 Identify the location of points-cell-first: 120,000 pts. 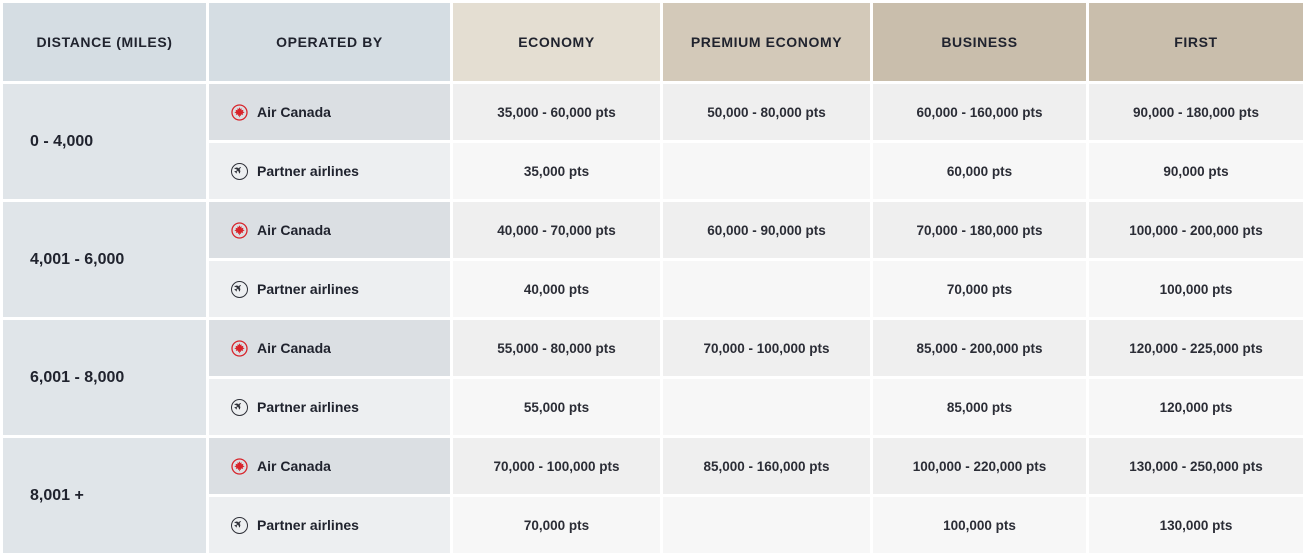
(1196, 407).